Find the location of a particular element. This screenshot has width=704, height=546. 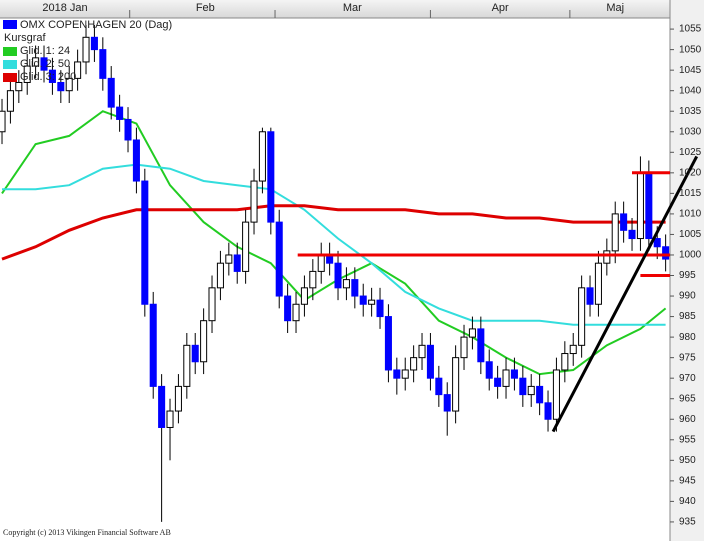

y-axis-panel is located at coordinates (687, 270).